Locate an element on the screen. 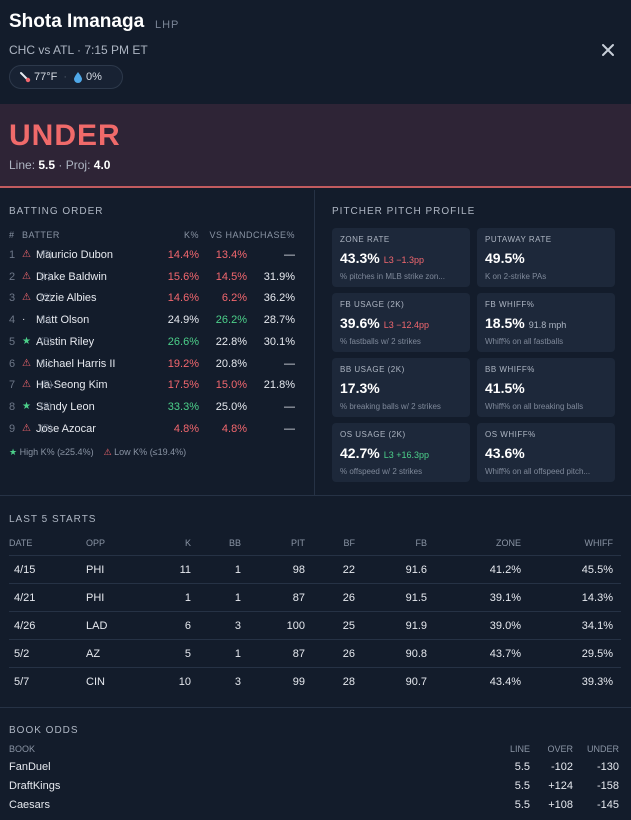 Image resolution: width=631 pixels, height=820 pixels. start-cell-date: 4/26 is located at coordinates (25, 626).